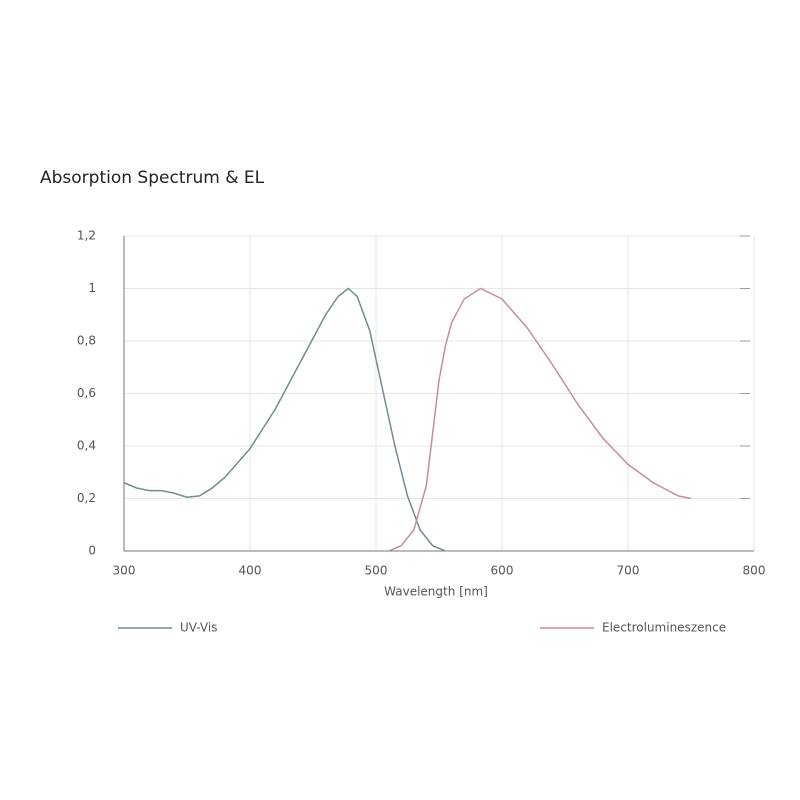 The image size is (800, 800). Describe the element at coordinates (250, 571) in the screenshot. I see `x-tick-label: 400` at that location.